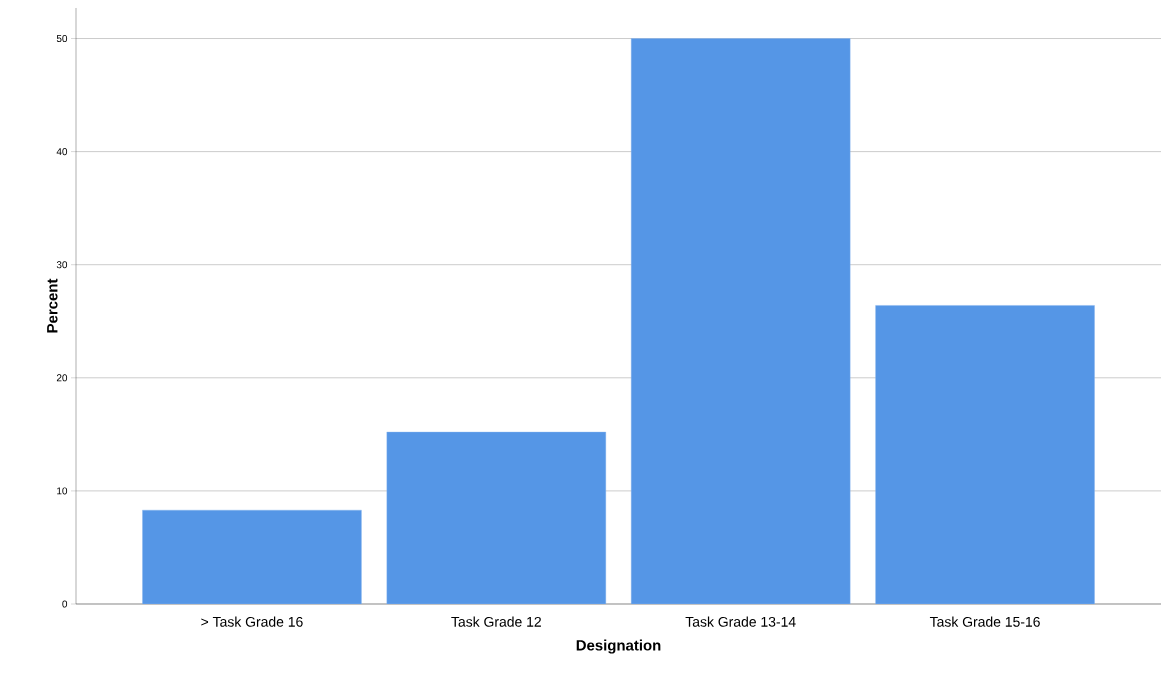 This screenshot has width=1161, height=684. I want to click on y-tick-label: 0, so click(65, 604).